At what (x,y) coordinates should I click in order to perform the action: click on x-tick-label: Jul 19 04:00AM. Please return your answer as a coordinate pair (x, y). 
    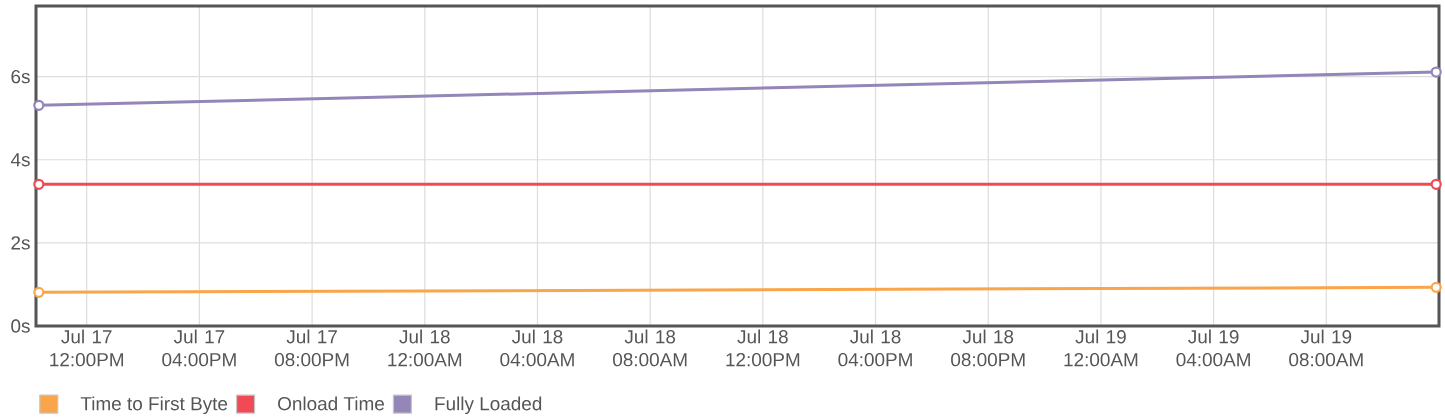
    Looking at the image, I should click on (1213, 348).